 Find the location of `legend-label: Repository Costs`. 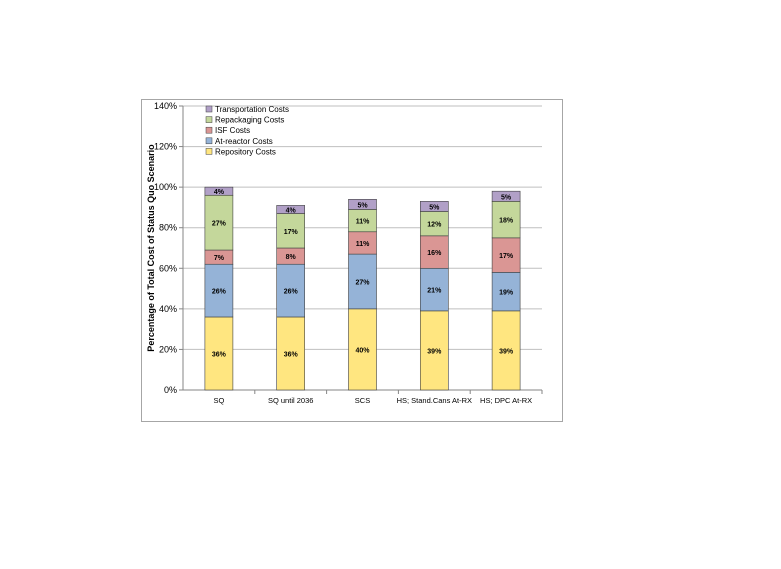

legend-label: Repository Costs is located at coordinates (245, 151).